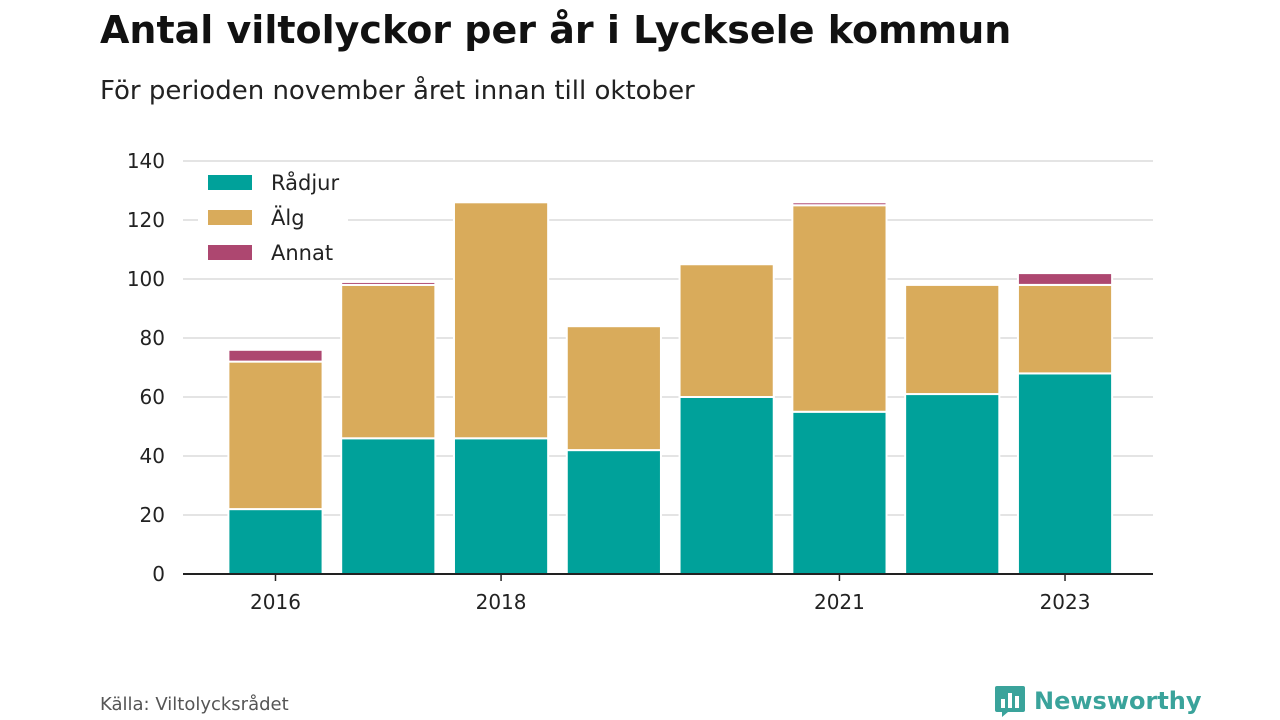 The width and height of the screenshot is (1280, 720). Describe the element at coordinates (1065, 602) in the screenshot. I see `x-tick-label: 2023` at that location.